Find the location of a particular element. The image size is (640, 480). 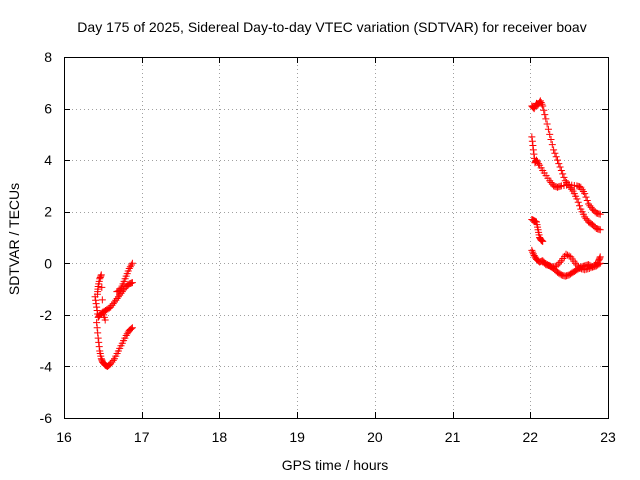

x-tick-label: 19 is located at coordinates (297, 437).